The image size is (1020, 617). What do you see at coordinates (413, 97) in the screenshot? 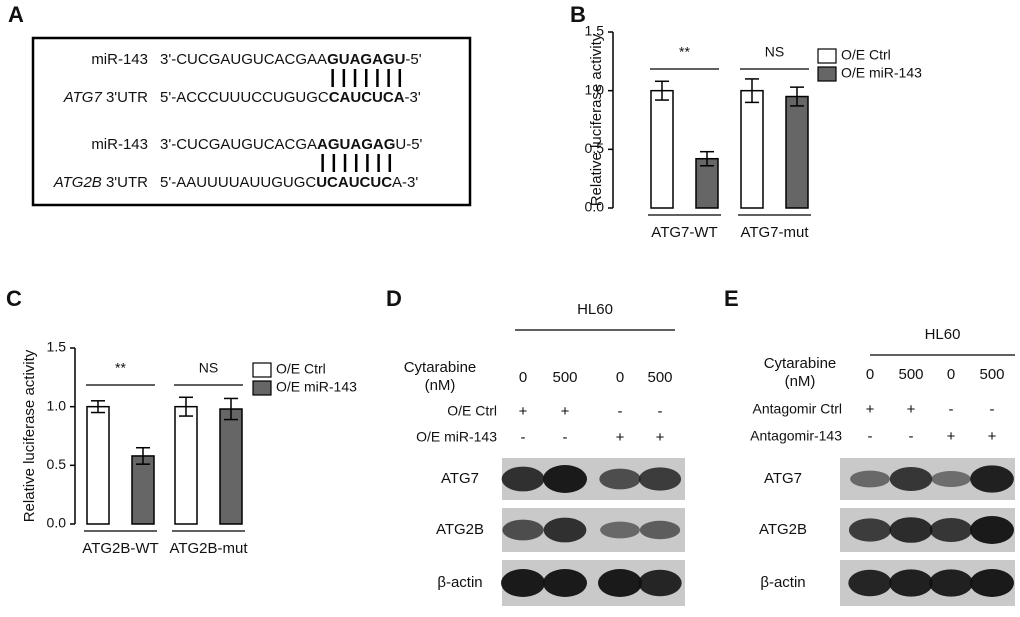
I see `text-part: -3'` at bounding box center [413, 97].